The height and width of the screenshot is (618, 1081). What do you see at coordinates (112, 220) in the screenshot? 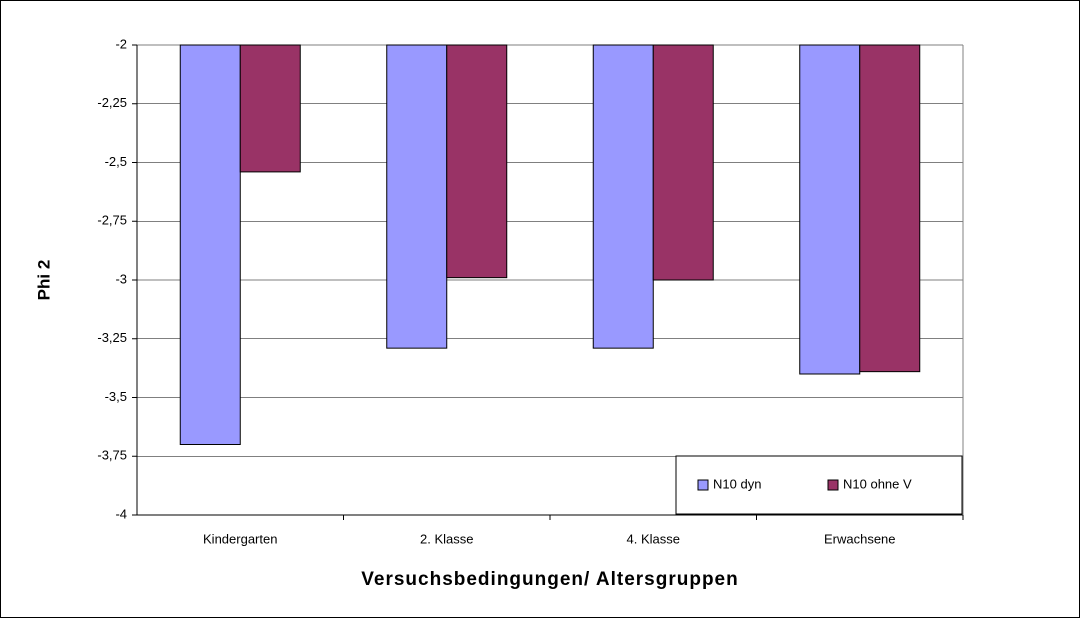
I see `y-tick-label: -2,75` at bounding box center [112, 220].